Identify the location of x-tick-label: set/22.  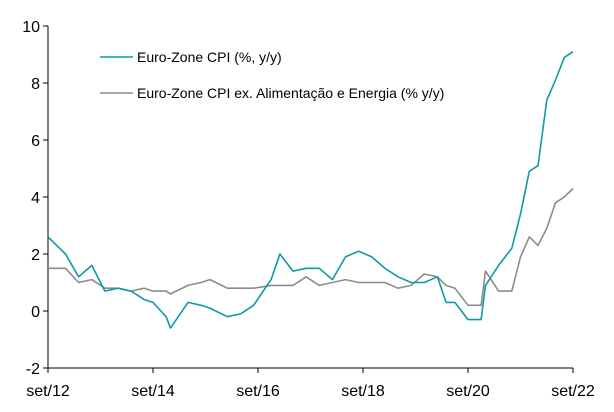
(573, 391).